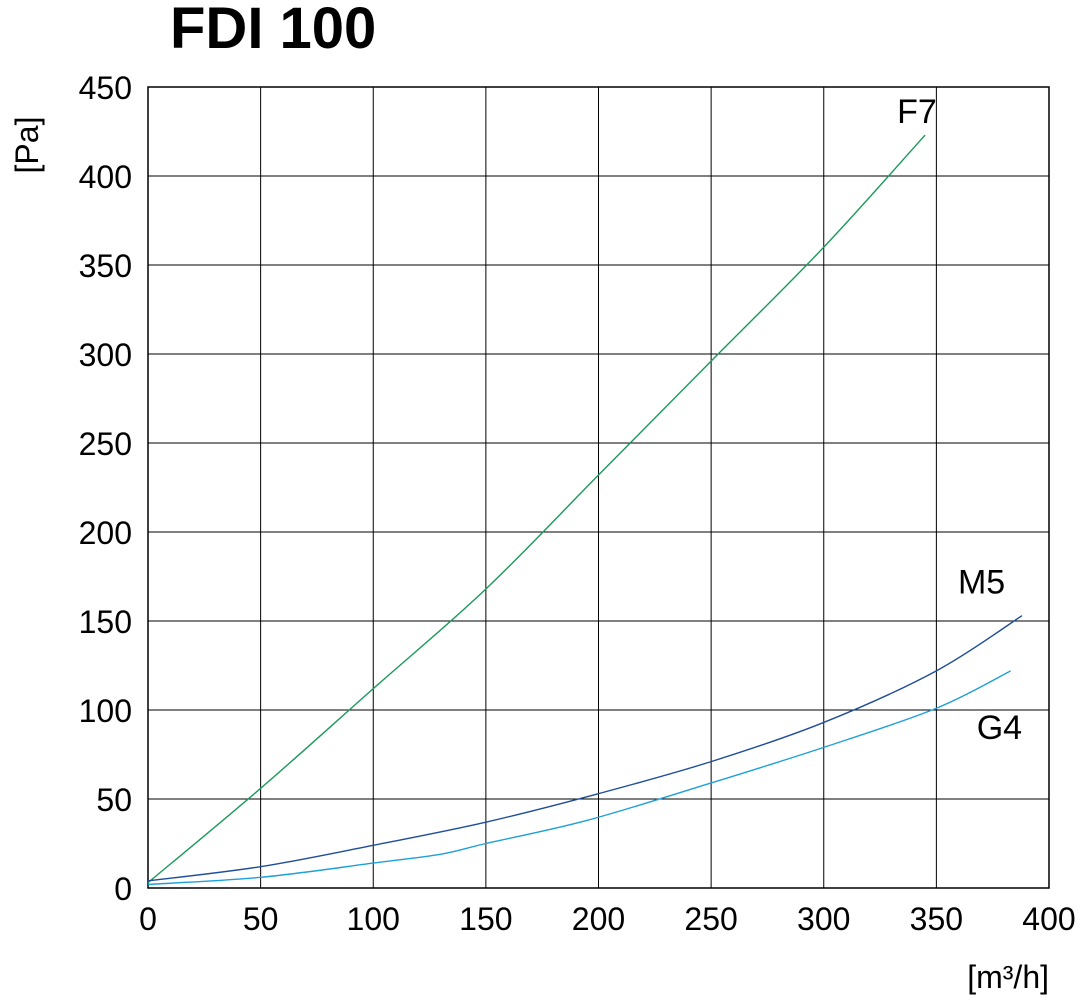  I want to click on y-tick-label: 400, so click(105, 177).